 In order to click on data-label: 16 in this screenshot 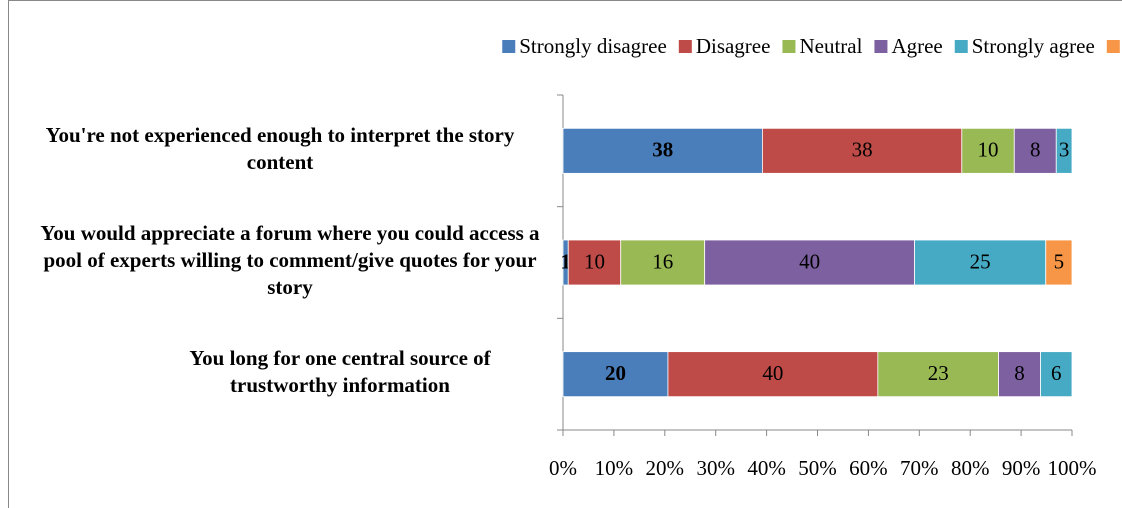, I will do `click(662, 261)`.